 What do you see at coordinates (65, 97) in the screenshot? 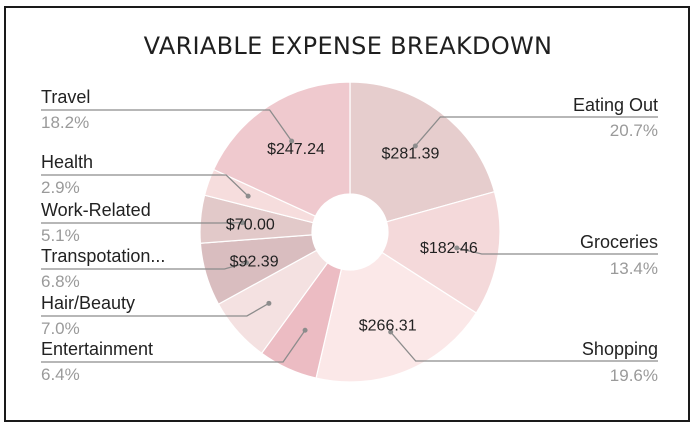
I see `label-name-travel: Travel` at bounding box center [65, 97].